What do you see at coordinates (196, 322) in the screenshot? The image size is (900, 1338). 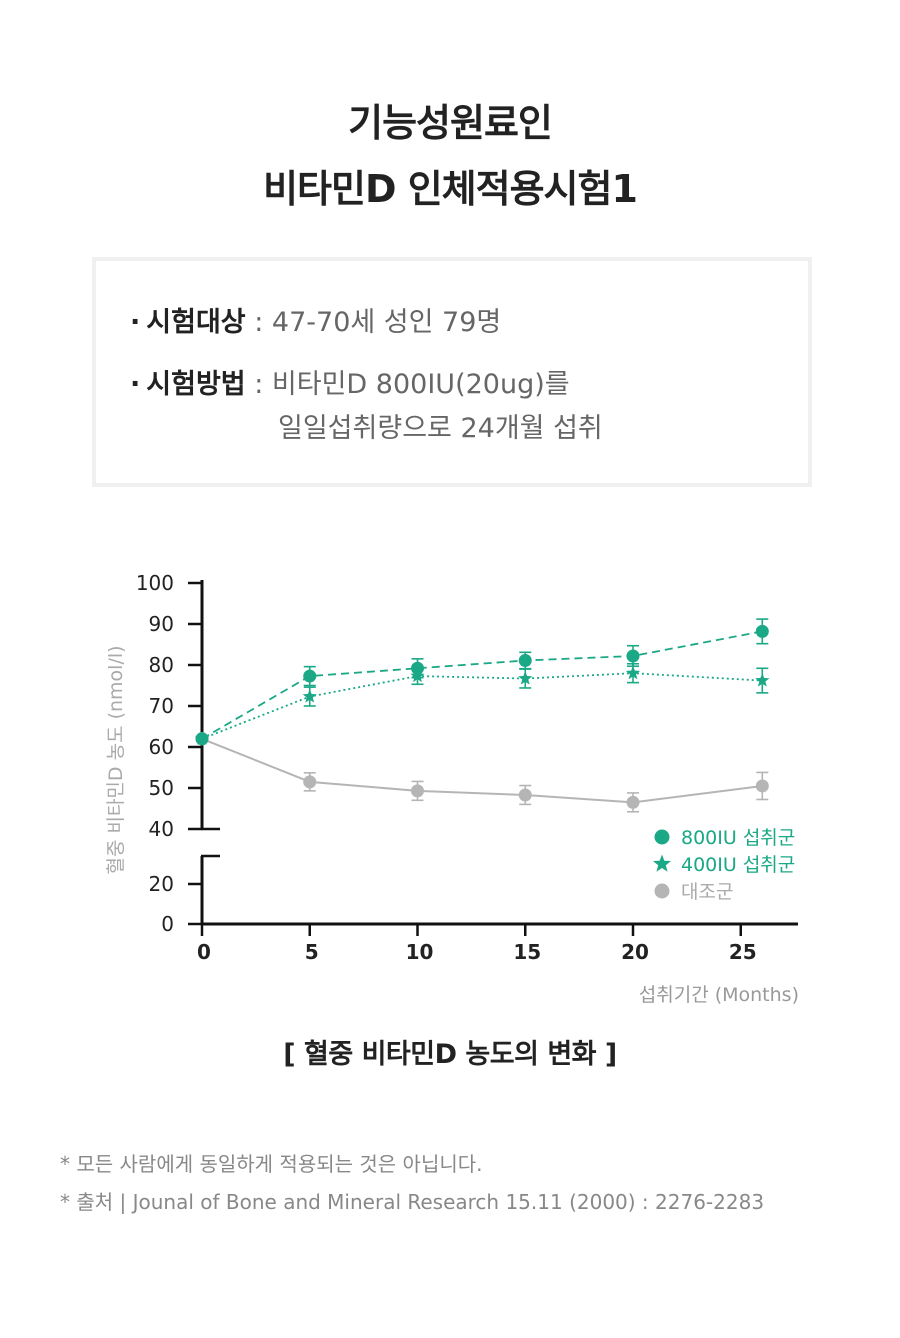 I see `trial-subject-label: 시험대상` at bounding box center [196, 322].